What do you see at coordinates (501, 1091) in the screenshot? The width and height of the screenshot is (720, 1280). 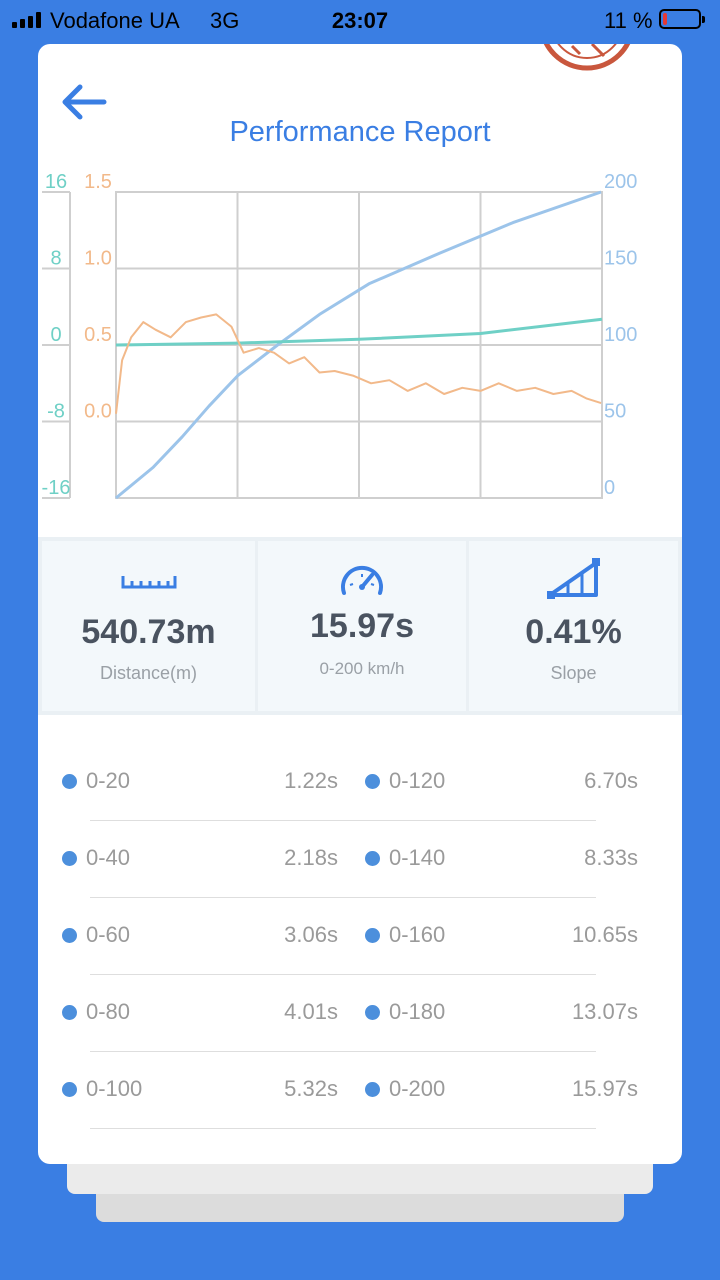 I see `split-item-0-200: 0-200 15.97s` at bounding box center [501, 1091].